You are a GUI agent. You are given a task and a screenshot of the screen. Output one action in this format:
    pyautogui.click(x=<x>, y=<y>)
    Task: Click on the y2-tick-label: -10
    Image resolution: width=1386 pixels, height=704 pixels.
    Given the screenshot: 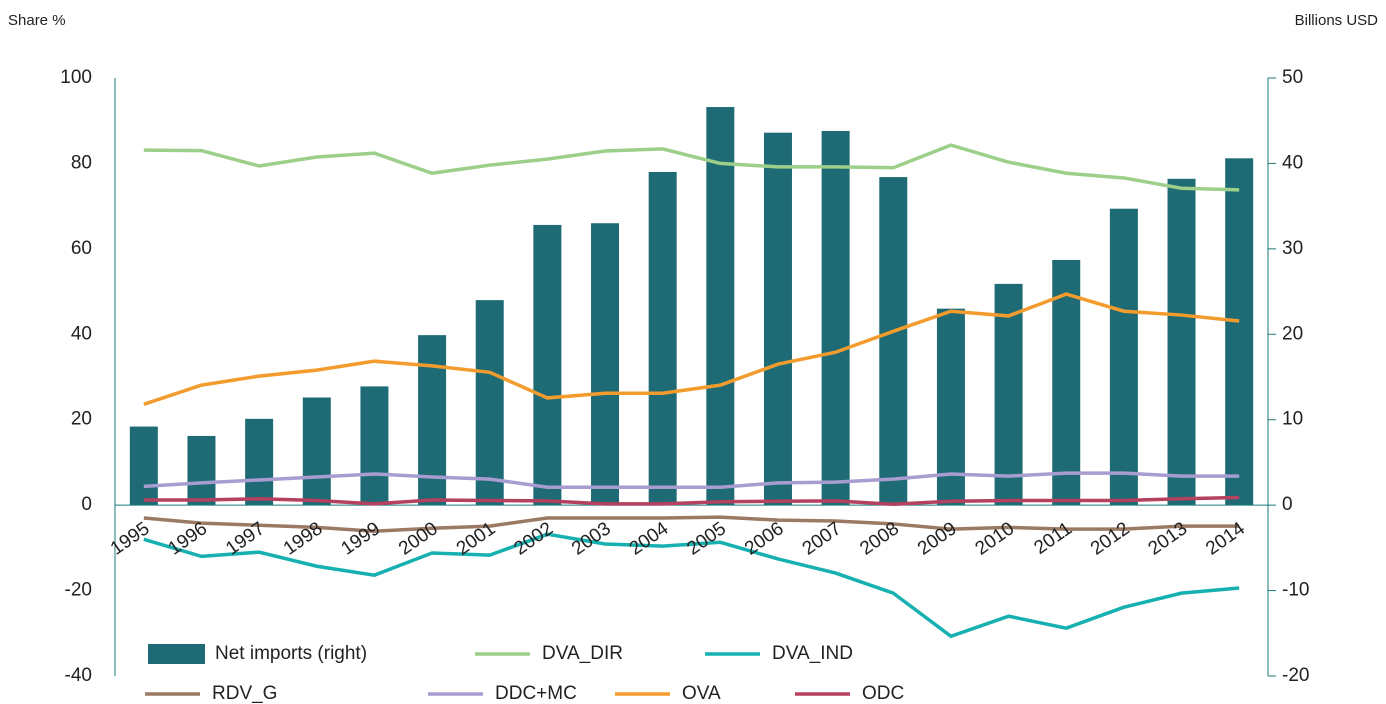 What is the action you would take?
    pyautogui.click(x=1295, y=590)
    